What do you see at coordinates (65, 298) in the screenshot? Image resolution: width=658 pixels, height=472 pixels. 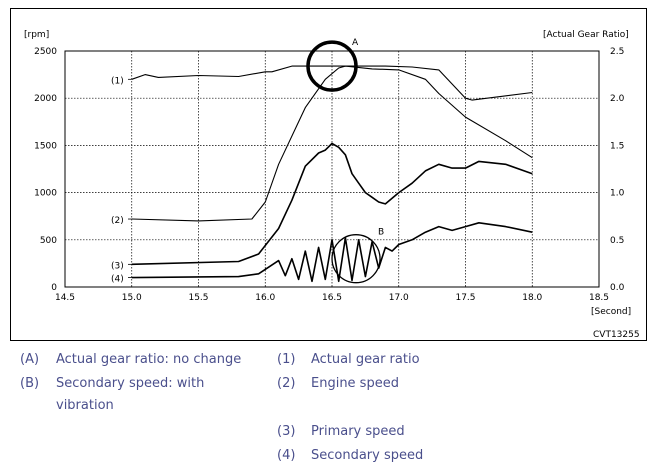 I see `x-tick-label: 14.5` at bounding box center [65, 298].